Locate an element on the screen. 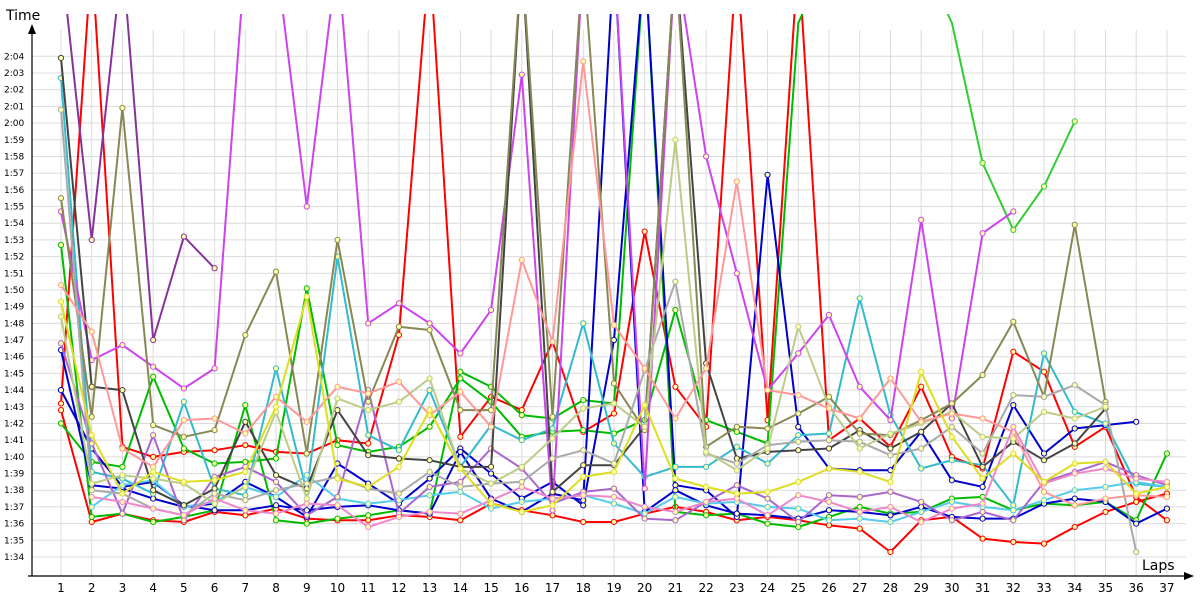  x-tick-label: 4 is located at coordinates (153, 588).